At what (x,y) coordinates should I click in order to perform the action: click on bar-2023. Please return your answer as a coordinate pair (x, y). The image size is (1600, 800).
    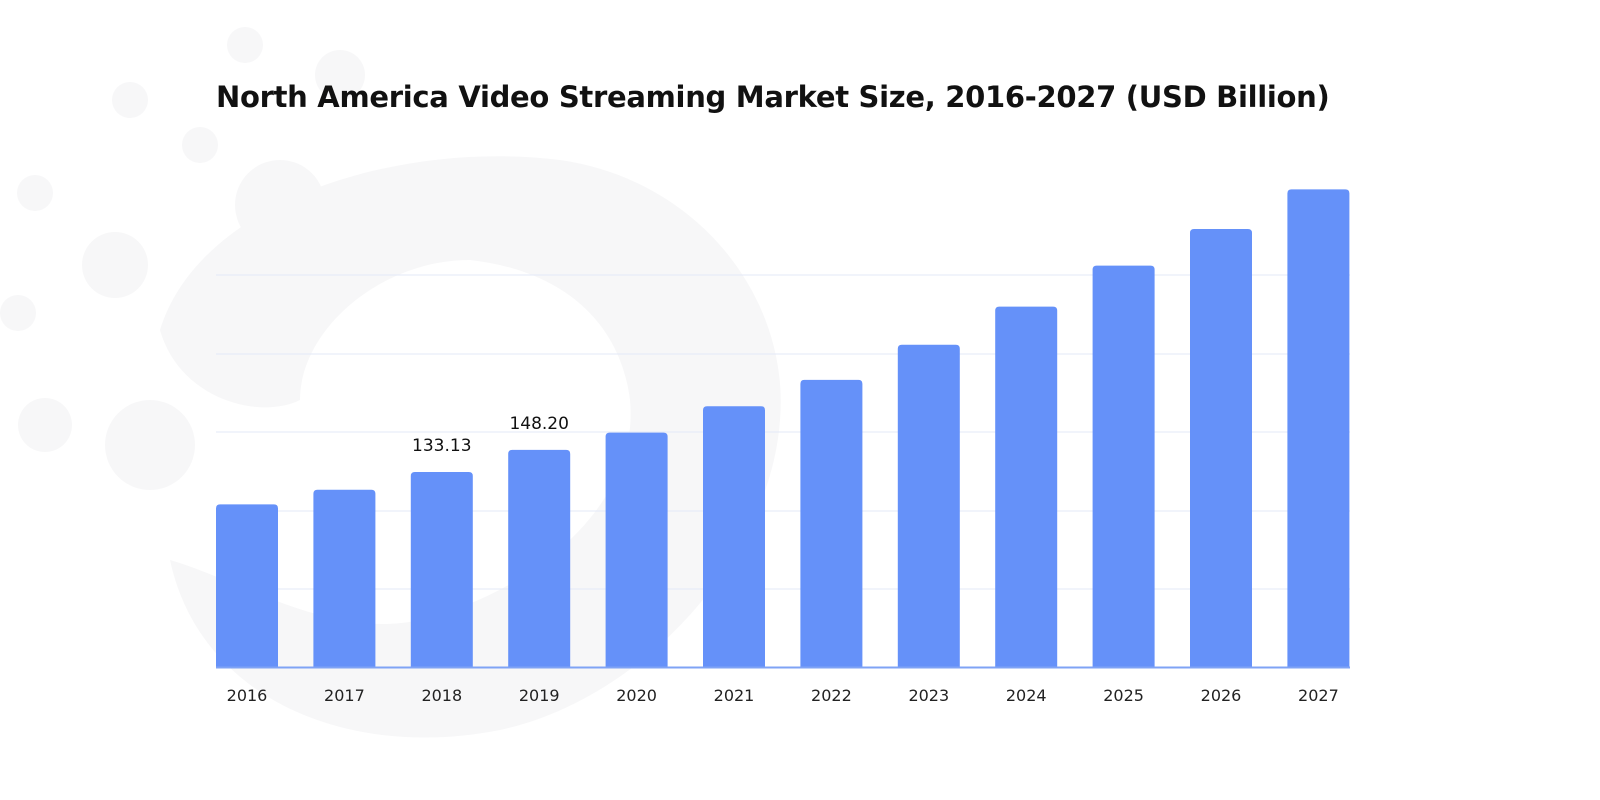
    Looking at the image, I should click on (928, 505).